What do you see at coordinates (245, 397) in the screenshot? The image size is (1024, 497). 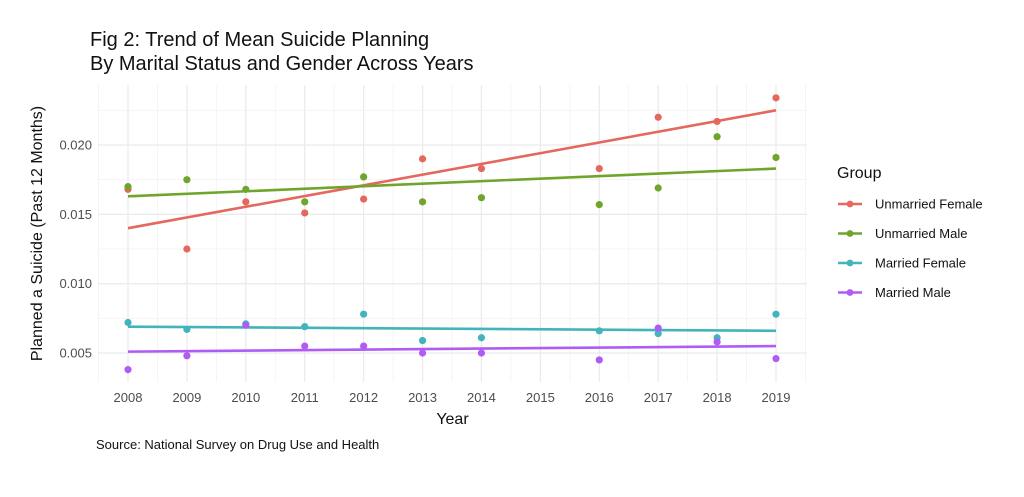 I see `x-tick-label: 2010` at bounding box center [245, 397].